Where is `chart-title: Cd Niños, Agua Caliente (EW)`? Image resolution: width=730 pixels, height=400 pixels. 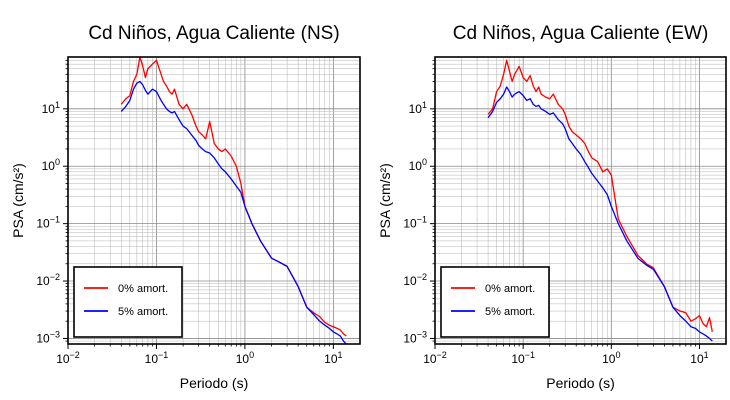
chart-title: Cd Niños, Agua Caliente (EW) is located at coordinates (581, 33).